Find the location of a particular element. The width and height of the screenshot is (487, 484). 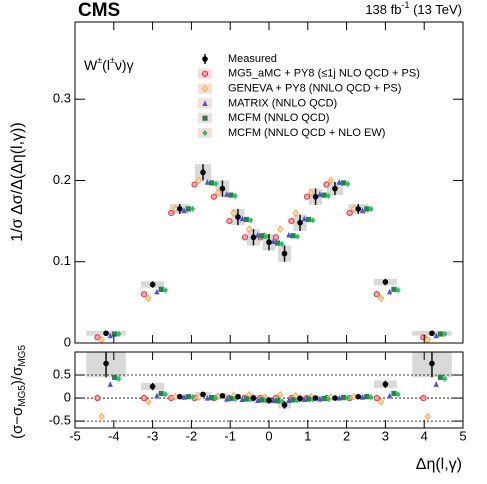

y-tick-label: 0.1 is located at coordinates (62, 260).